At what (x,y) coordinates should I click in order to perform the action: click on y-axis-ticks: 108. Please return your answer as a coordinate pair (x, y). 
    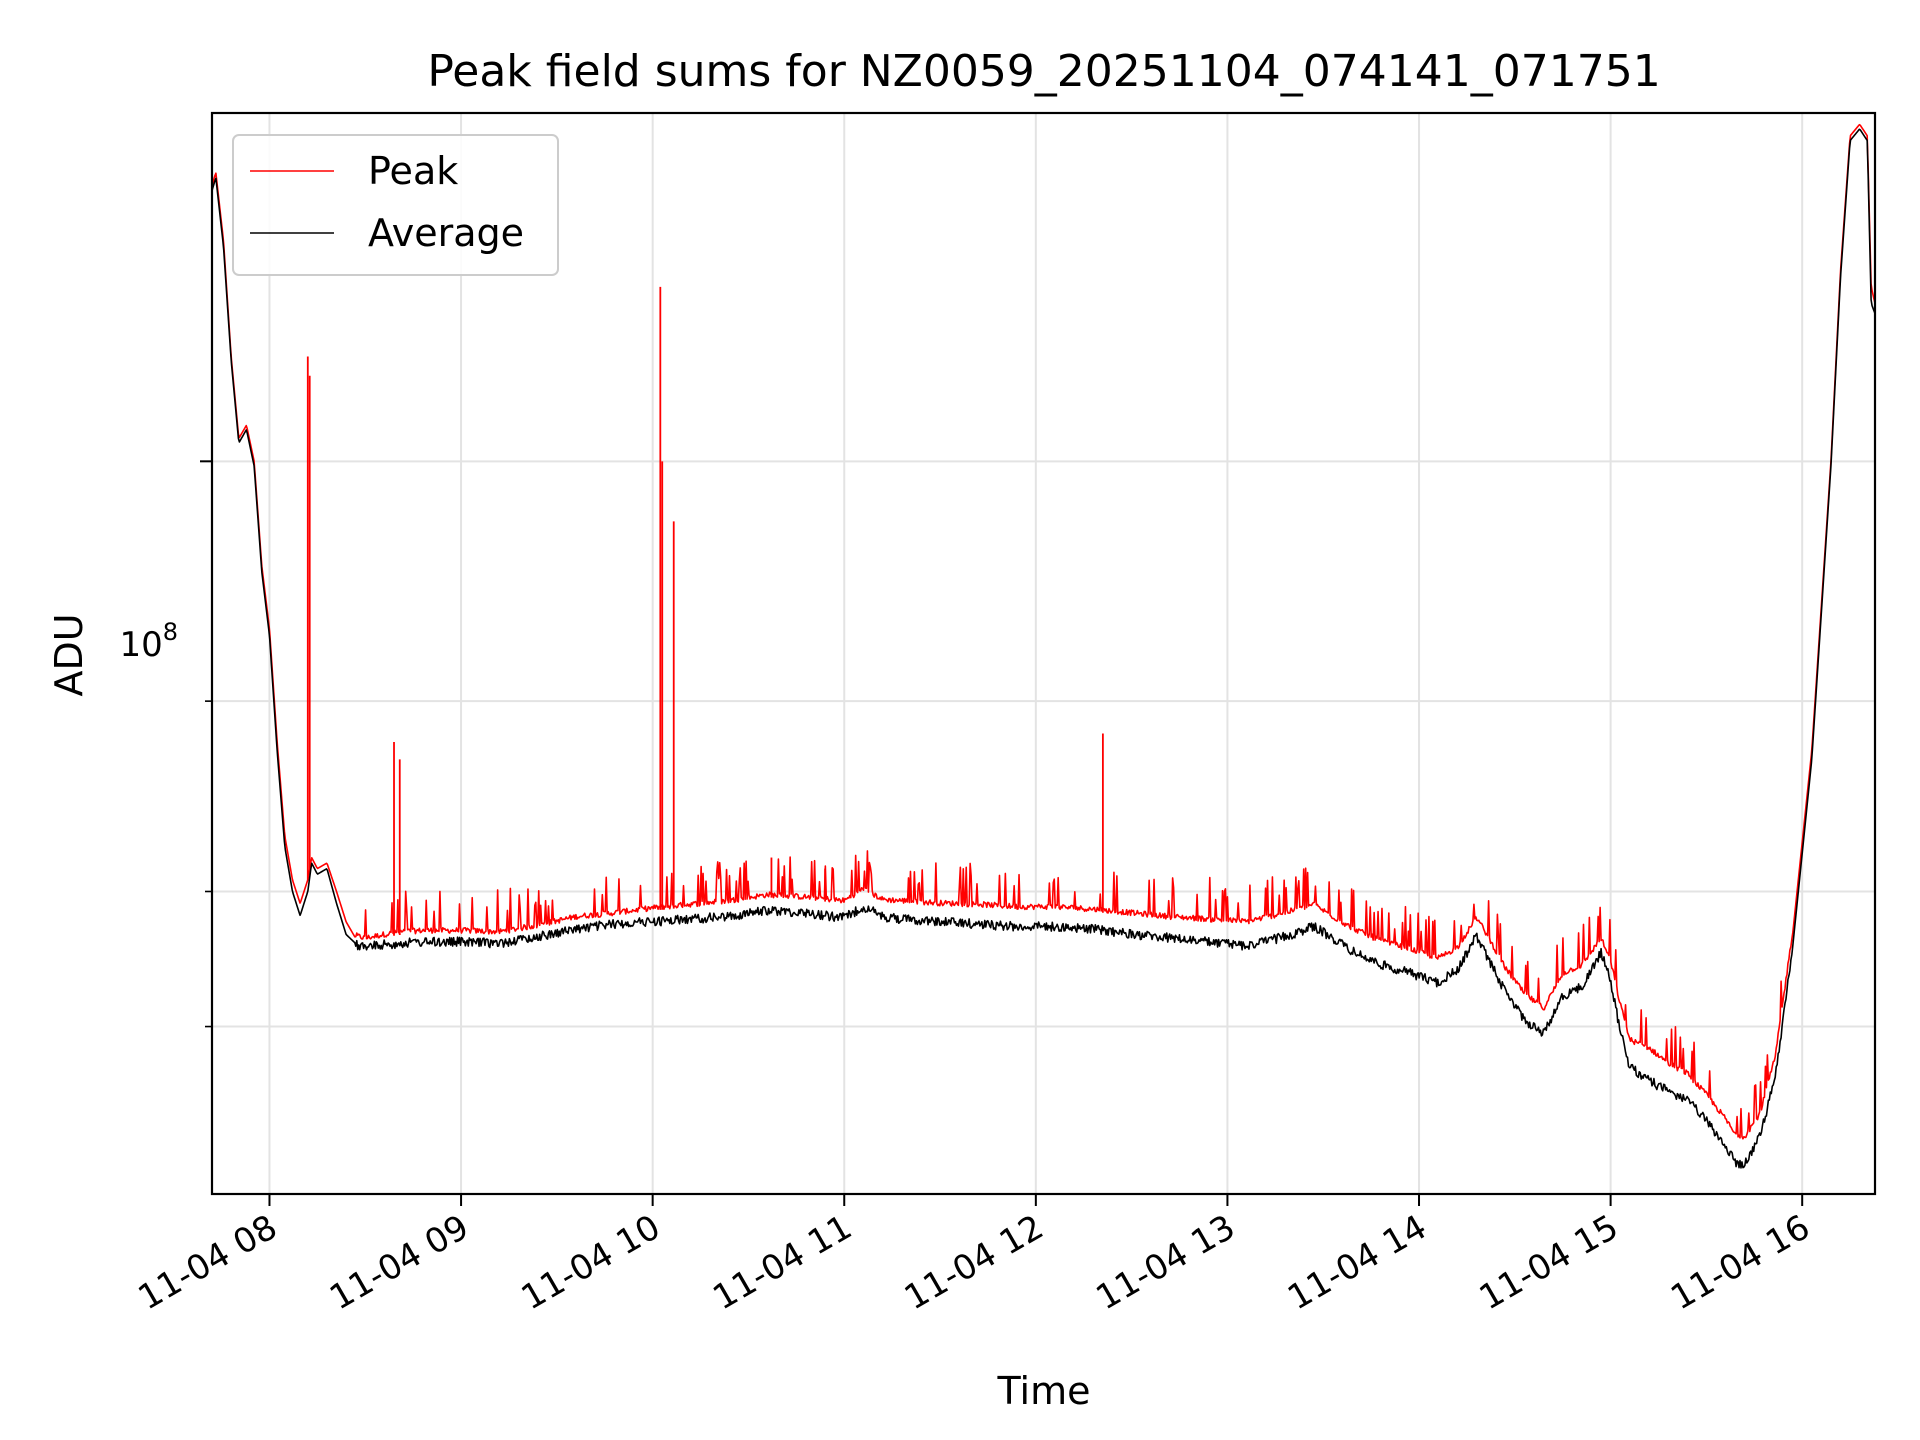
    Looking at the image, I should click on (165, 744).